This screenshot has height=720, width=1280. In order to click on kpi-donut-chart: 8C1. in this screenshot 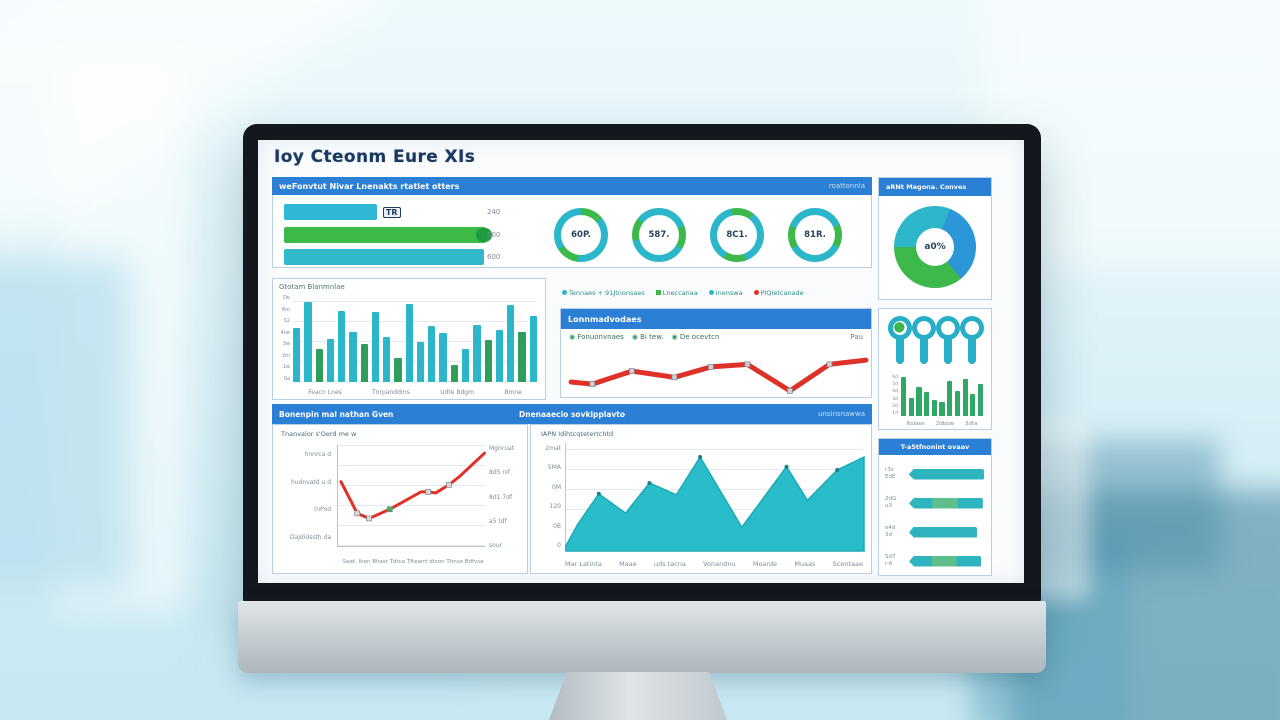, I will do `click(737, 235)`.